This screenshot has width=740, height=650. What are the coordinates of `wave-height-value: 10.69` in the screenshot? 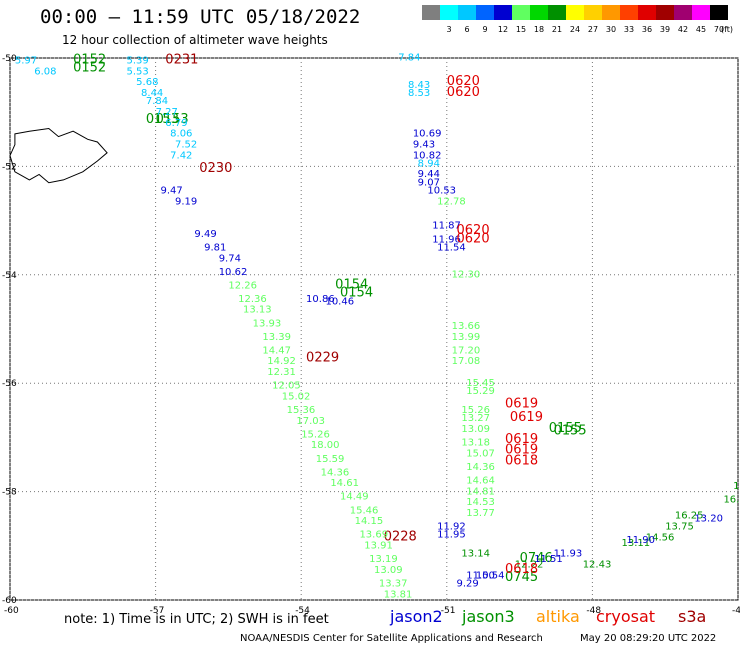 It's located at (427, 134).